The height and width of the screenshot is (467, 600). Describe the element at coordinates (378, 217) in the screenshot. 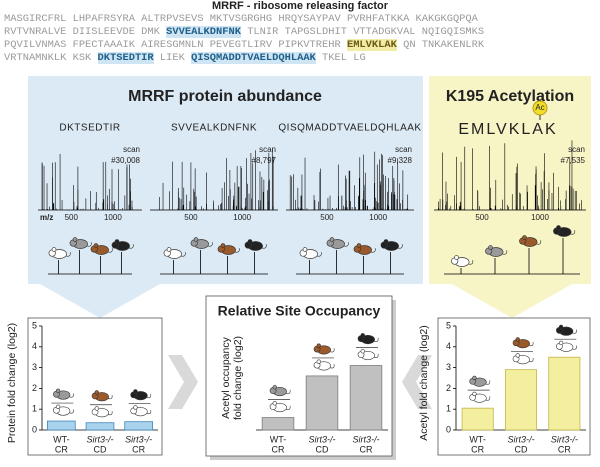

I see `axis-tick-label: 1000` at that location.